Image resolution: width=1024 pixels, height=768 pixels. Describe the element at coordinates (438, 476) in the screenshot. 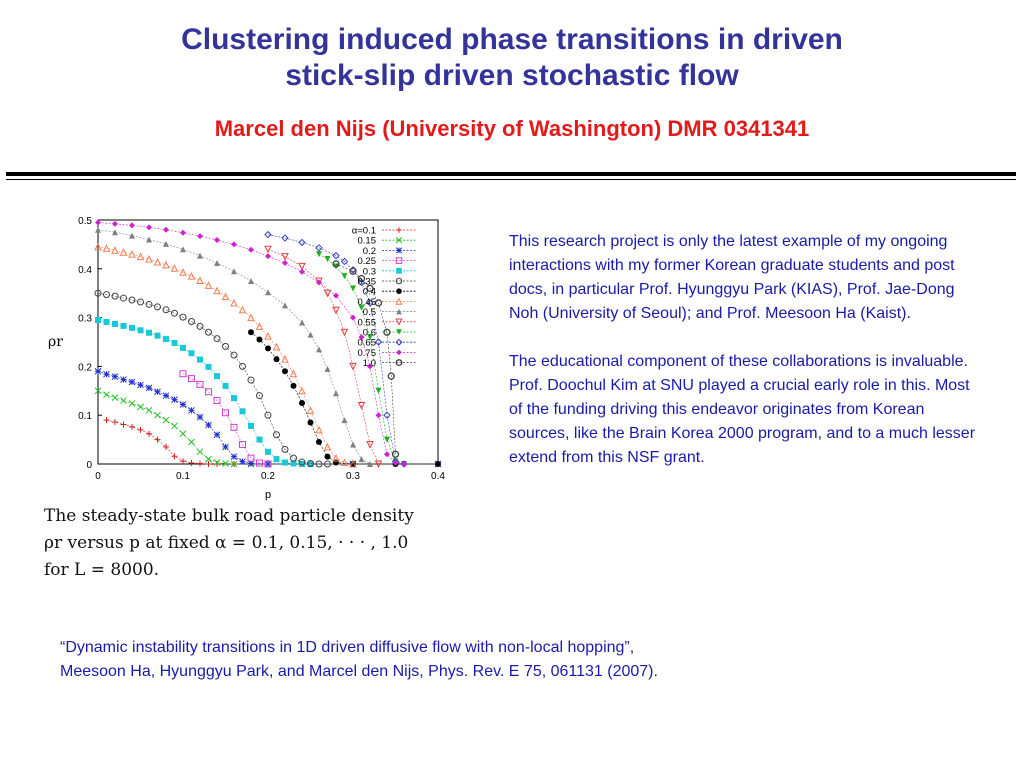

I see `x-tick-label: 0.4` at that location.